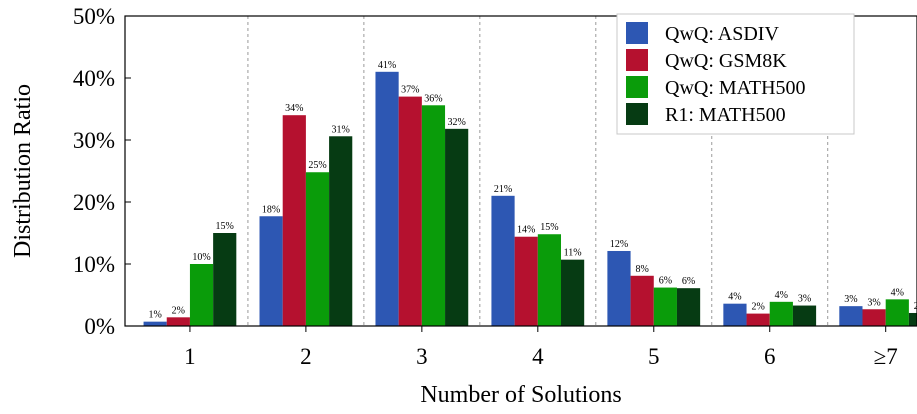 The width and height of the screenshot is (917, 414). What do you see at coordinates (654, 356) in the screenshot?
I see `x-tick-label: 5` at bounding box center [654, 356].